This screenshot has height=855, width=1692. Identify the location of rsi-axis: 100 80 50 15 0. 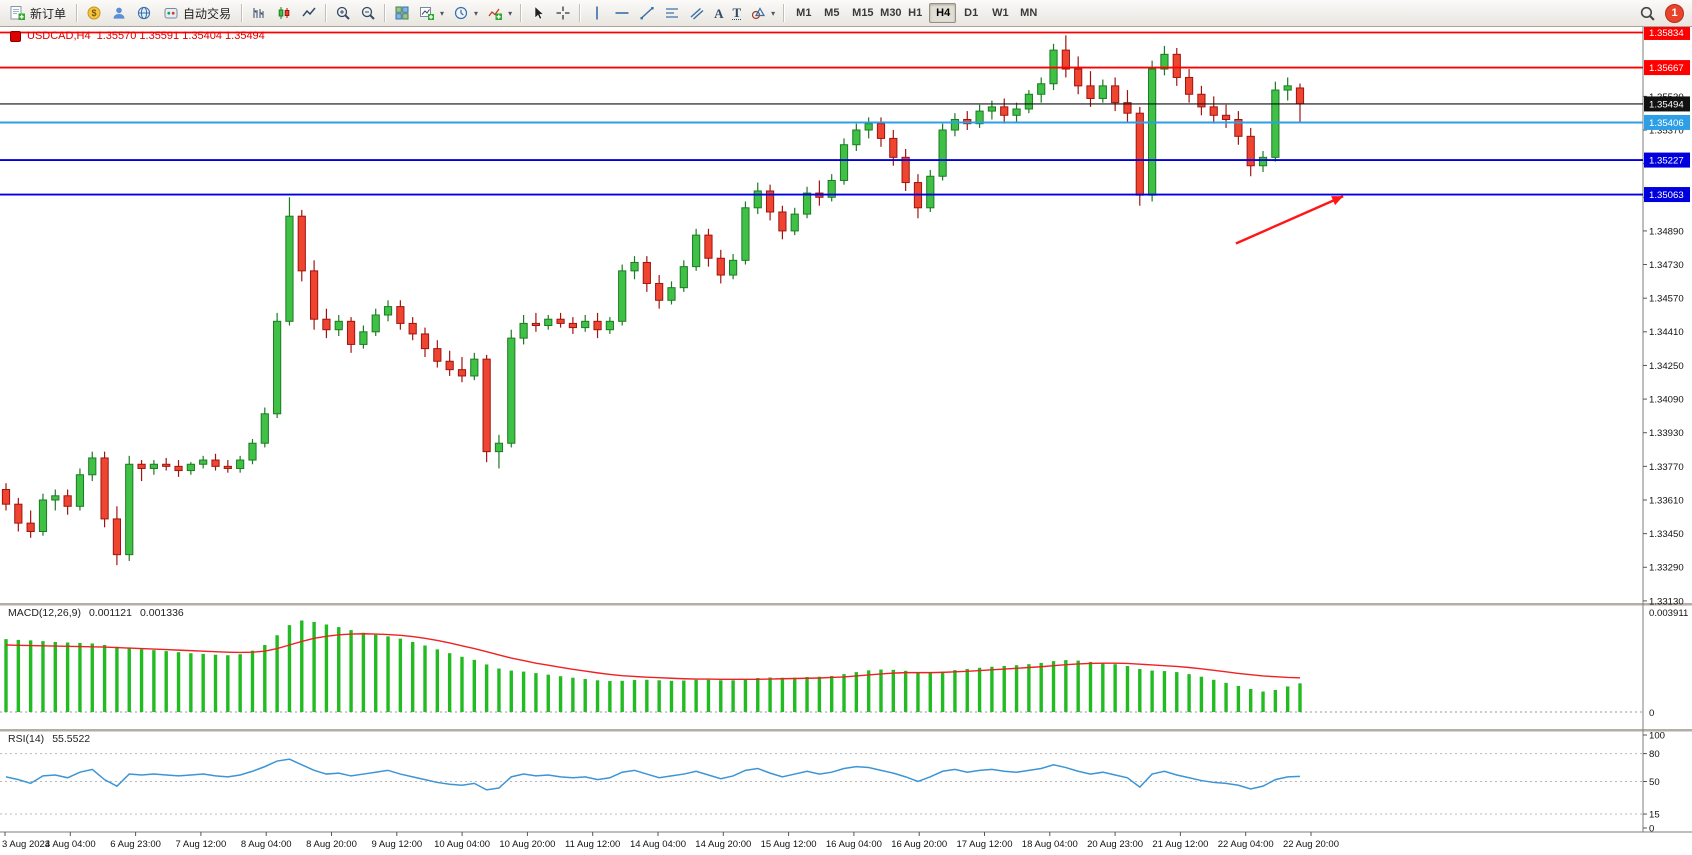
(1654, 782).